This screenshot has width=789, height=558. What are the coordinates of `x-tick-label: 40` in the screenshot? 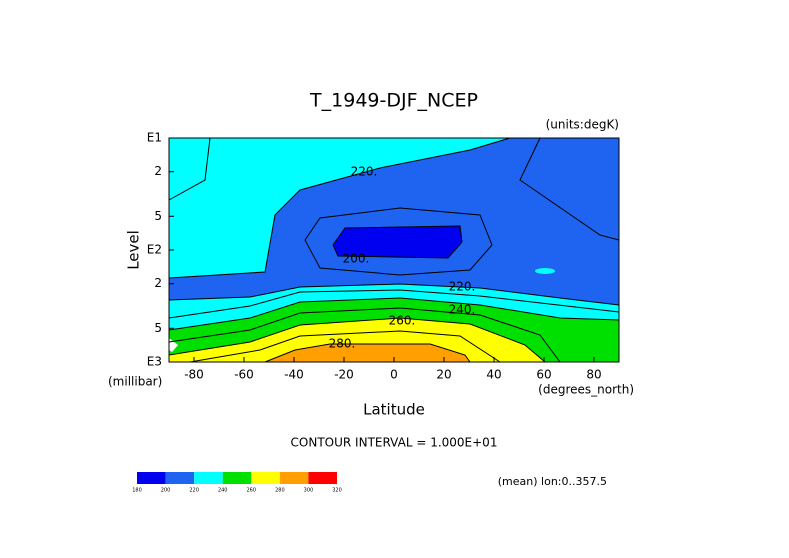 It's located at (493, 375).